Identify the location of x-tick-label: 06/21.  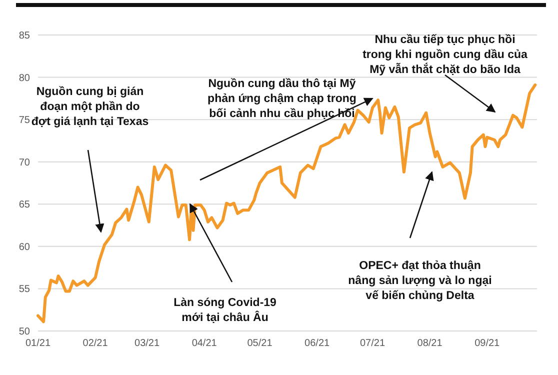
(317, 343).